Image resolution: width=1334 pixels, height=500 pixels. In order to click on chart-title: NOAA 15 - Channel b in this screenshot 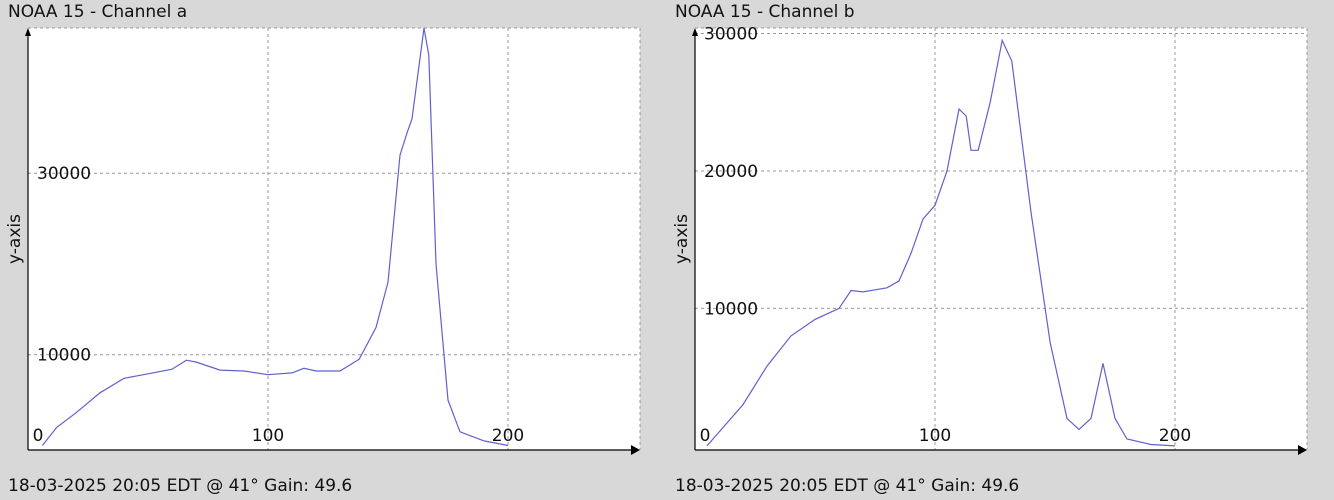, I will do `click(765, 12)`.